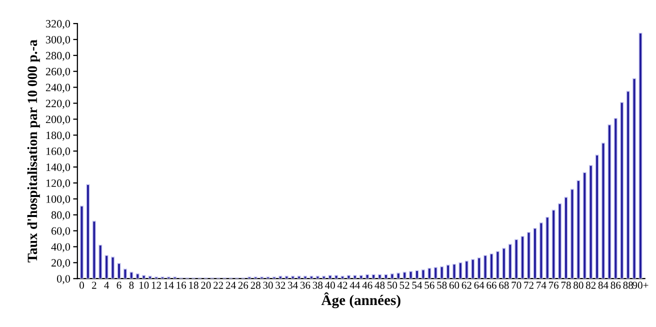 The height and width of the screenshot is (327, 656). Describe the element at coordinates (61, 263) in the screenshot. I see `y-tick-label: 20,0` at that location.